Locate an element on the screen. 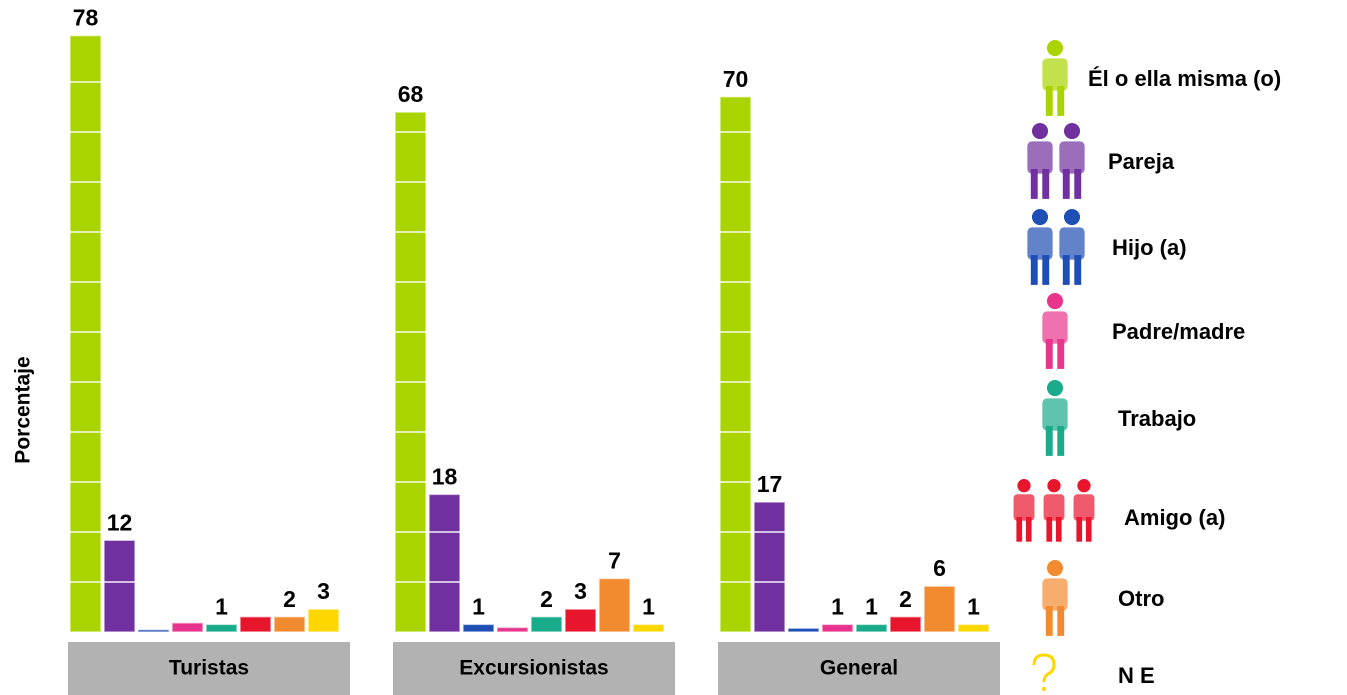 The width and height of the screenshot is (1347, 695). legend-label: Trabajo is located at coordinates (1157, 418).